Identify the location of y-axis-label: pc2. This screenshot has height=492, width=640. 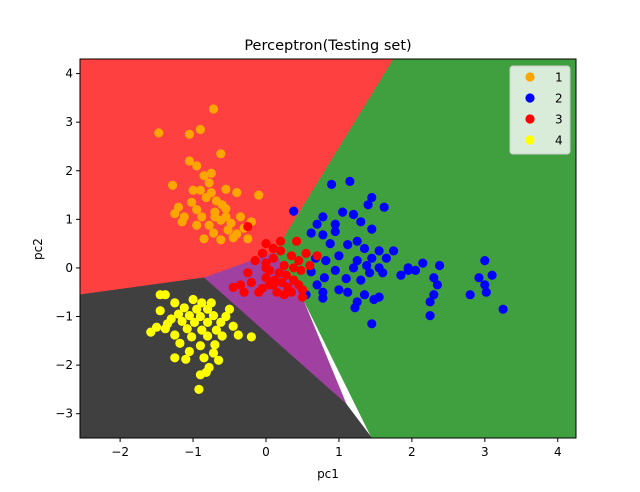
(38, 249).